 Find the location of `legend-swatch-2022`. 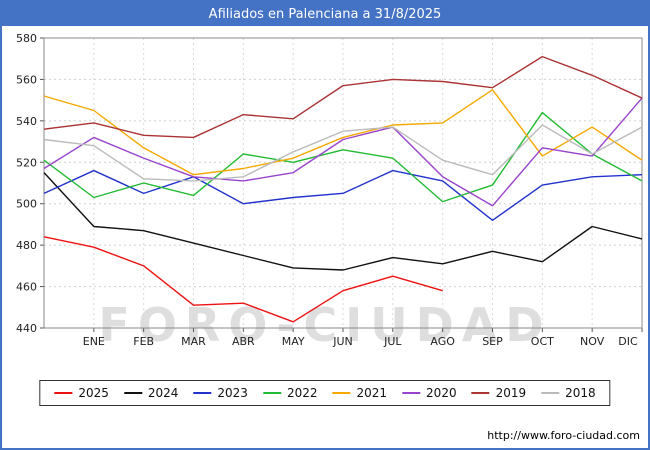

legend-swatch-2022 is located at coordinates (271, 393).